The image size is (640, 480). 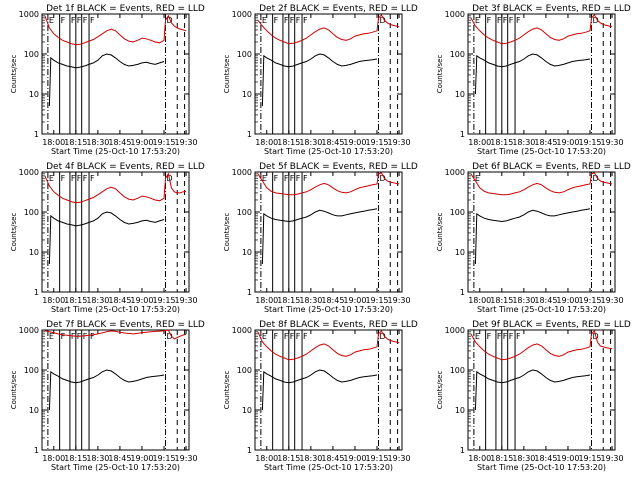 What do you see at coordinates (551, 9) in the screenshot?
I see `panel-title: Det 3f BLACK = Events, RED = LLD` at bounding box center [551, 9].